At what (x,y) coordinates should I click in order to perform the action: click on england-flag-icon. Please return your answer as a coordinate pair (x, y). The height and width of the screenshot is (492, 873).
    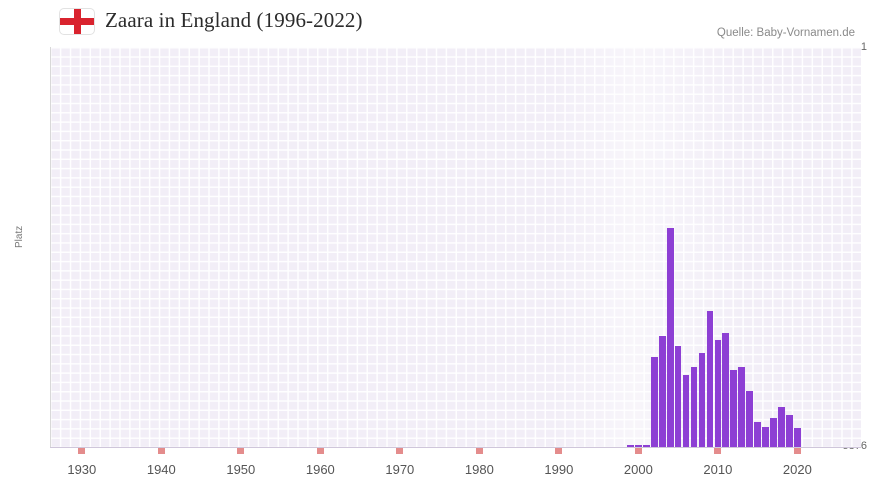
    Looking at the image, I should click on (77, 21).